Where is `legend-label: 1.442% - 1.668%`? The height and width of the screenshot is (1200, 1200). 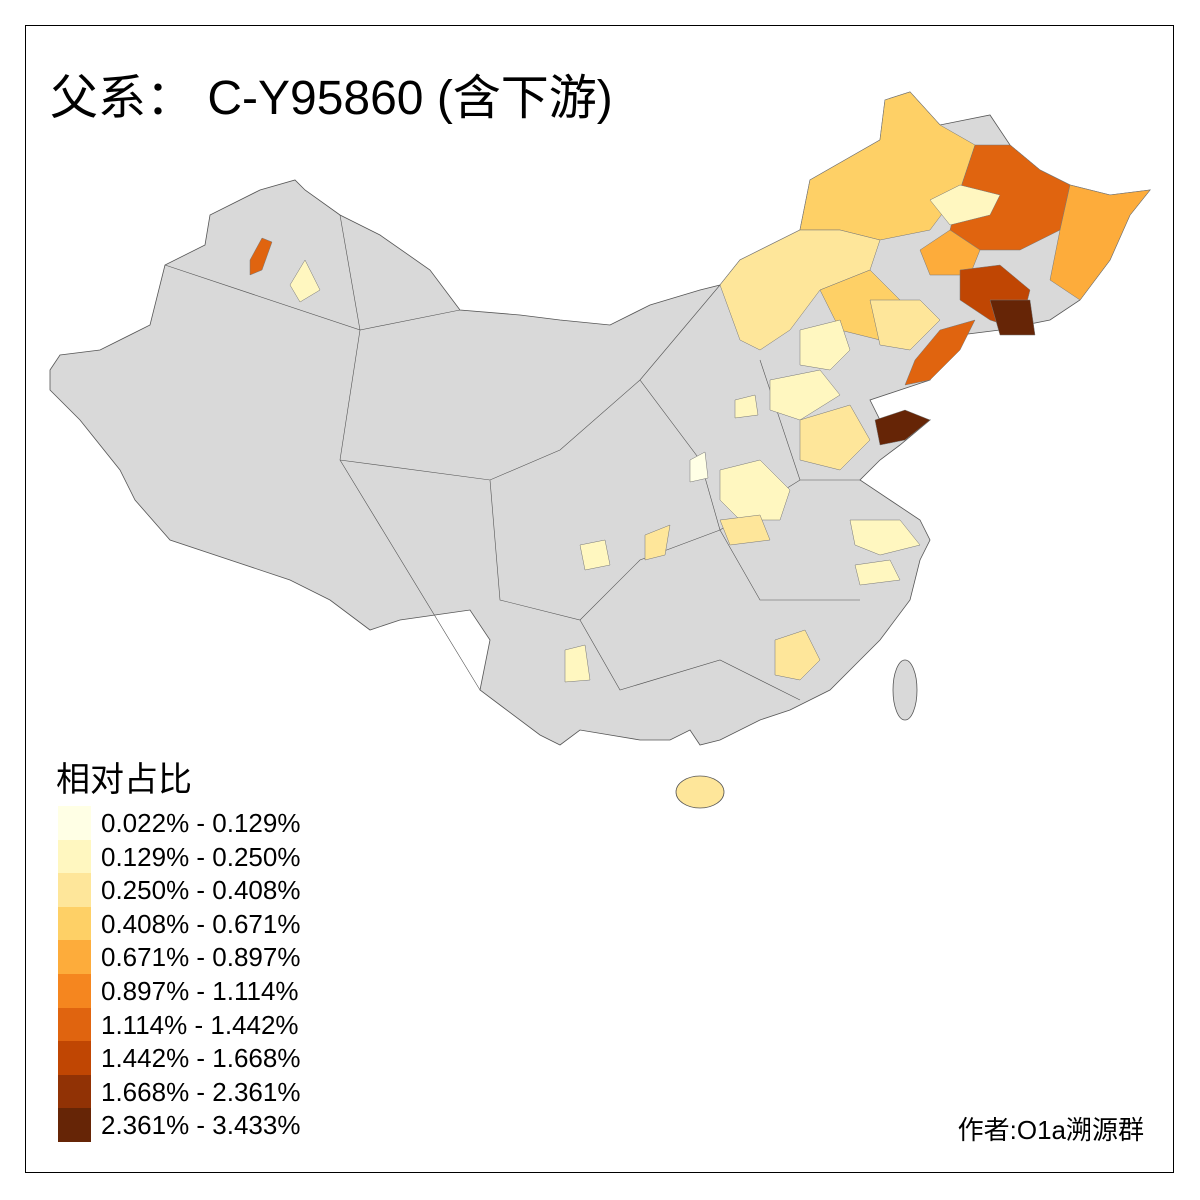 legend-label: 1.442% - 1.668% is located at coordinates (201, 1058).